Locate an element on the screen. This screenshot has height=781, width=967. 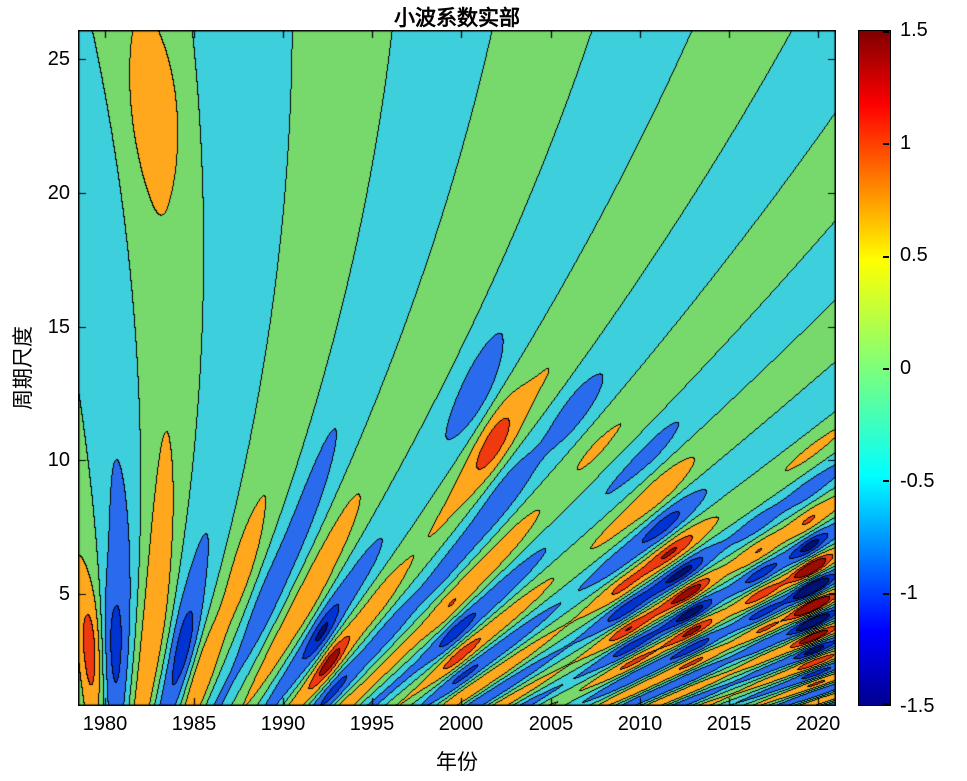
x-tick-label: 2015 is located at coordinates (729, 724).